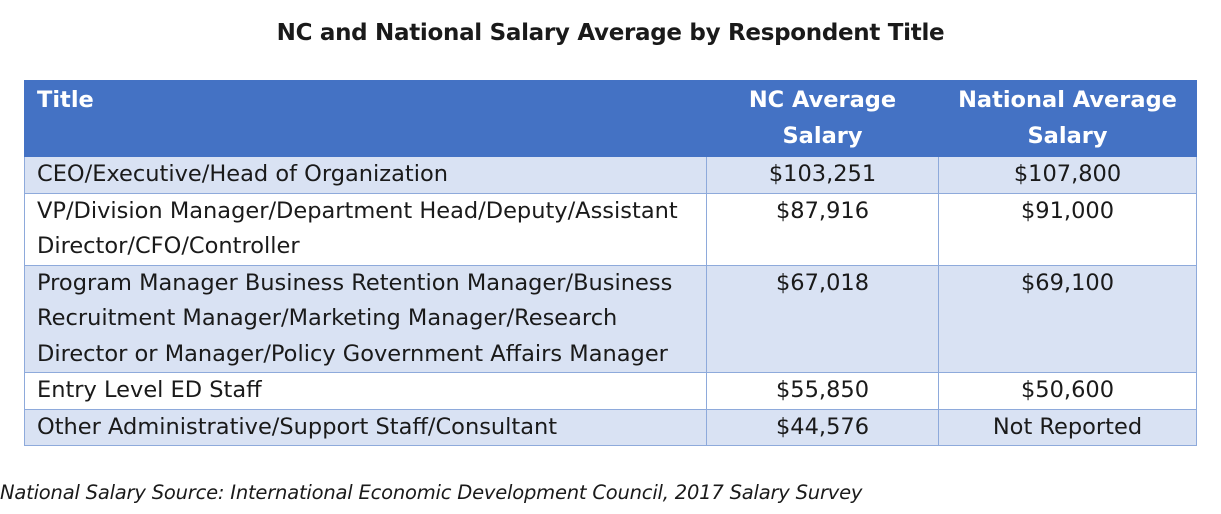  Describe the element at coordinates (1067, 427) in the screenshot. I see `national-salary-cell: Not Reported` at that location.